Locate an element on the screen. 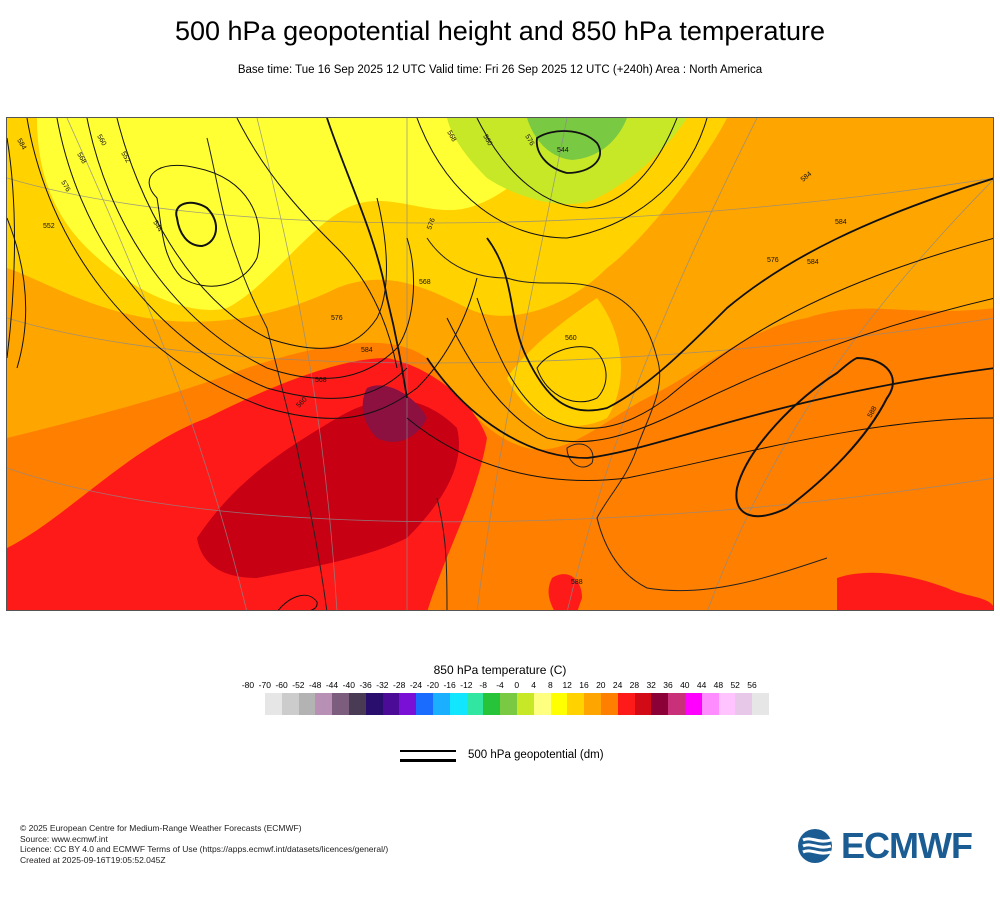 The image size is (1000, 900). legend-colorbar is located at coordinates (517, 704).